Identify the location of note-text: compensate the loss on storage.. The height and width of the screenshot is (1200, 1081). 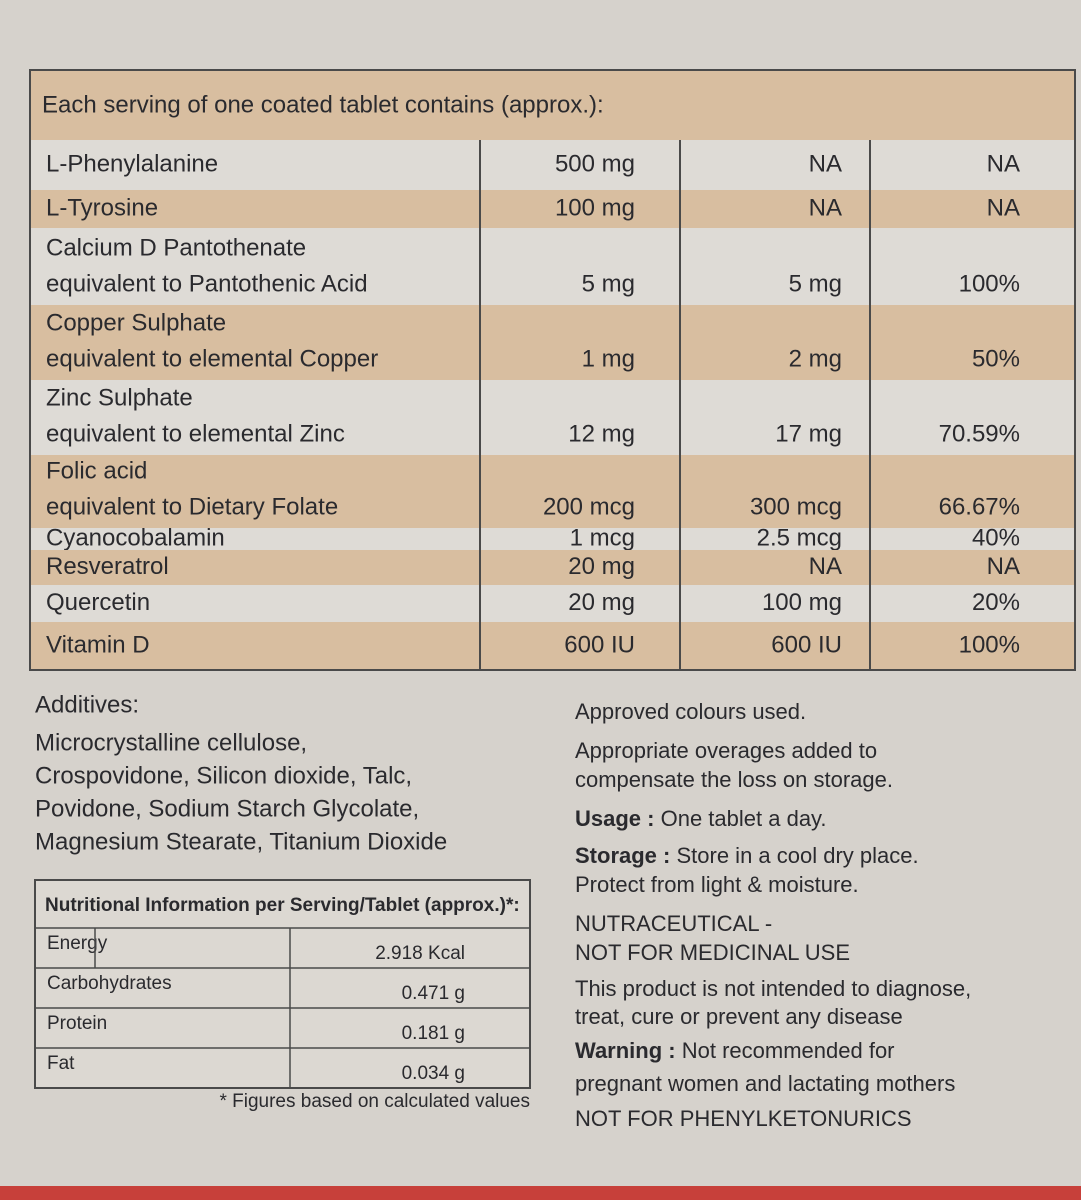
(734, 779).